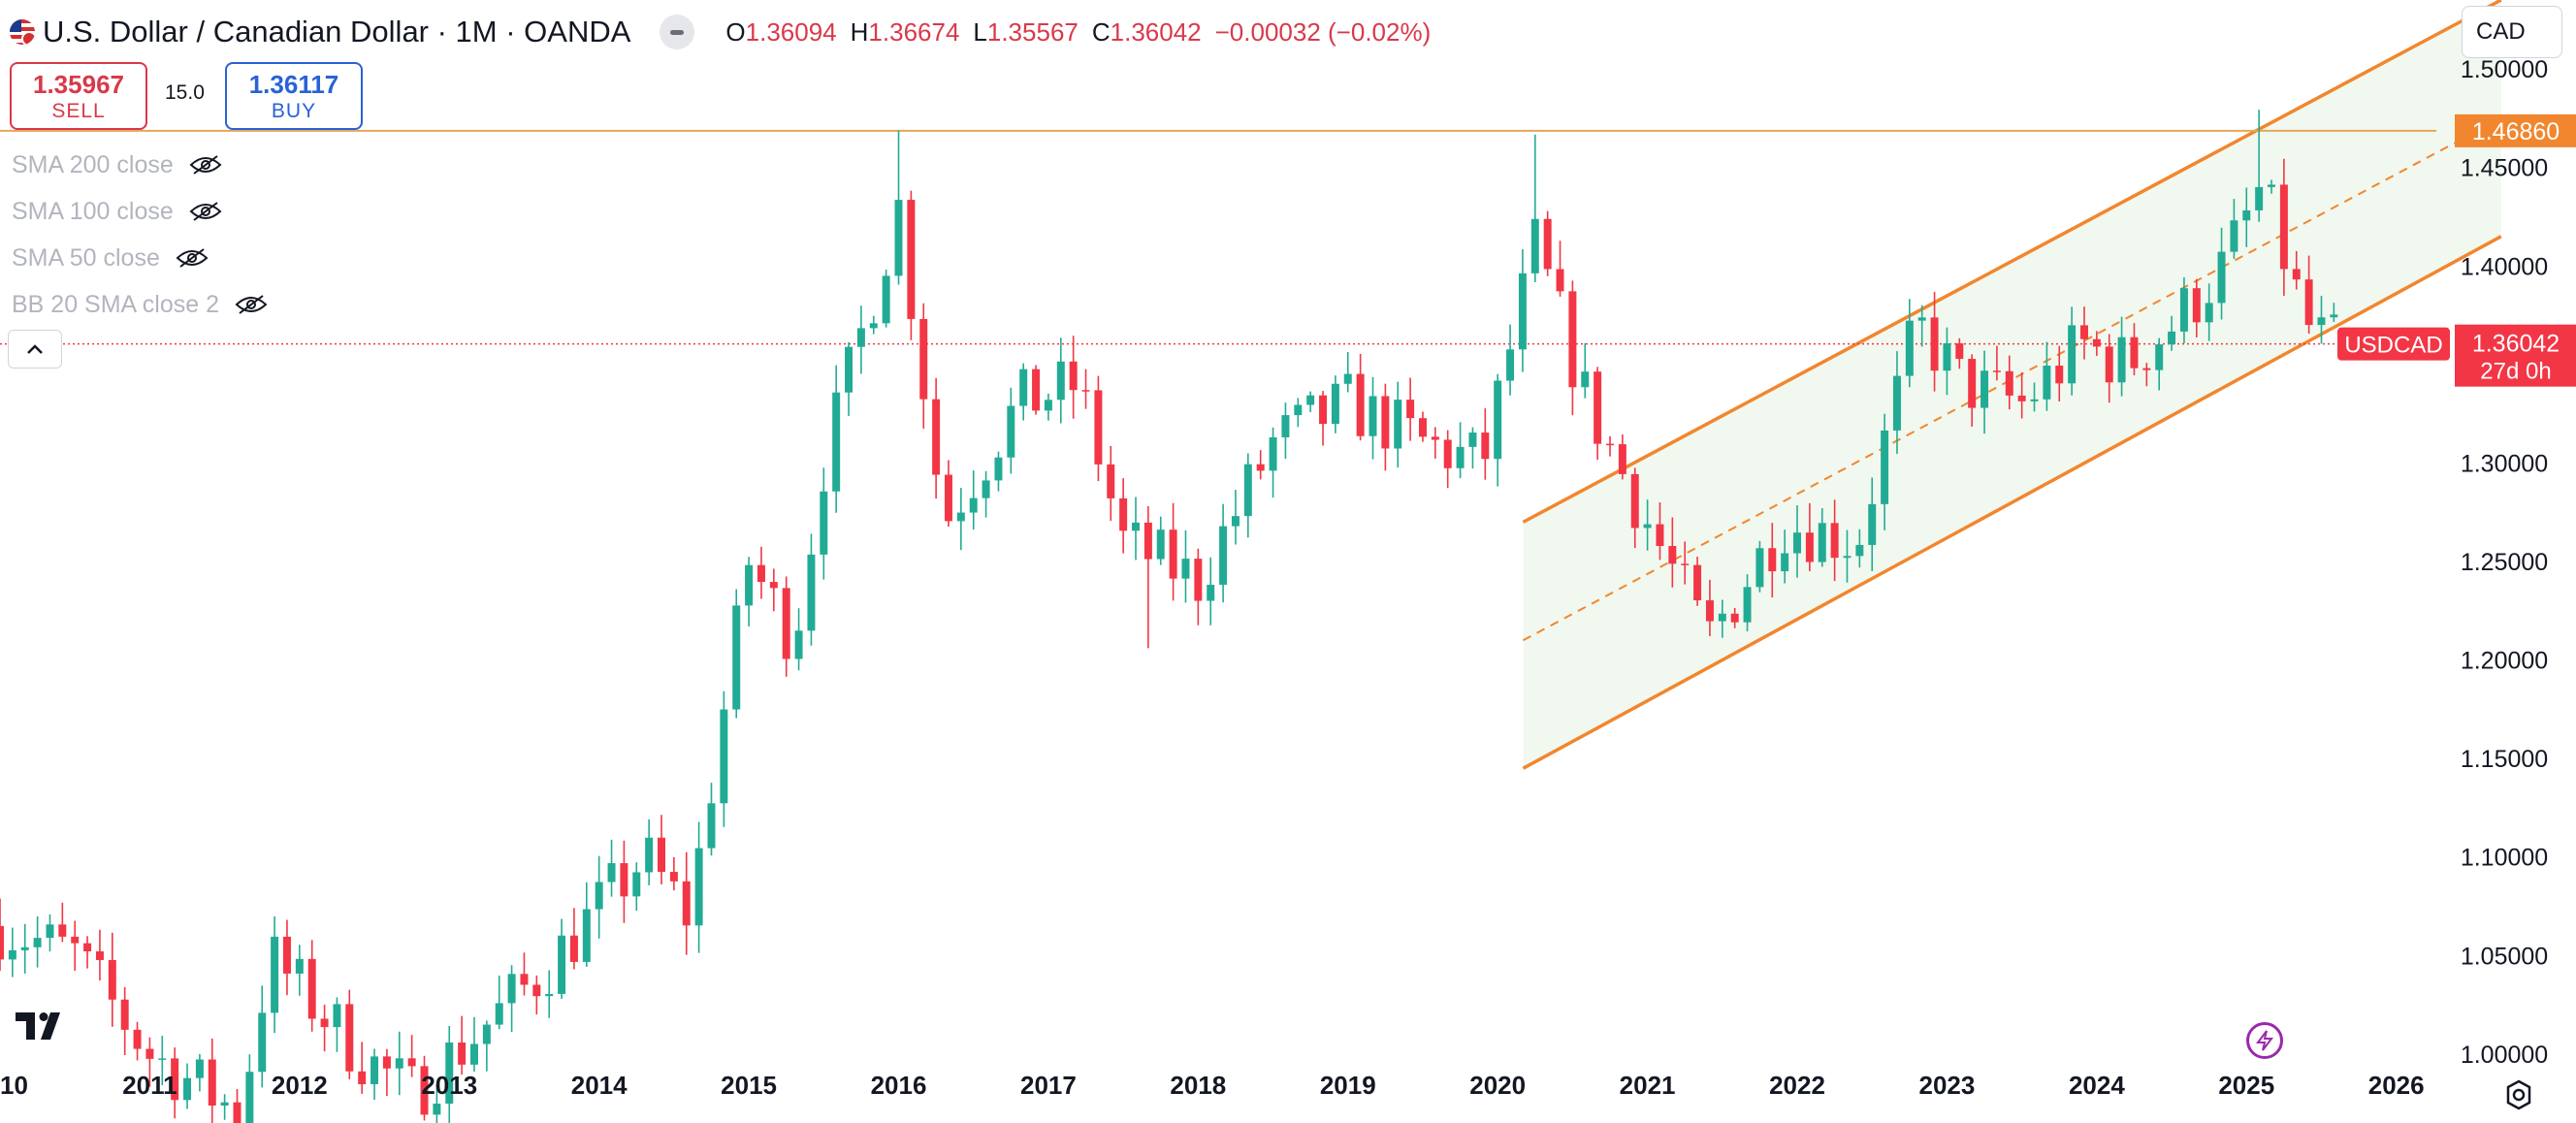 The image size is (2576, 1123). What do you see at coordinates (980, 31) in the screenshot?
I see `low-key: L` at bounding box center [980, 31].